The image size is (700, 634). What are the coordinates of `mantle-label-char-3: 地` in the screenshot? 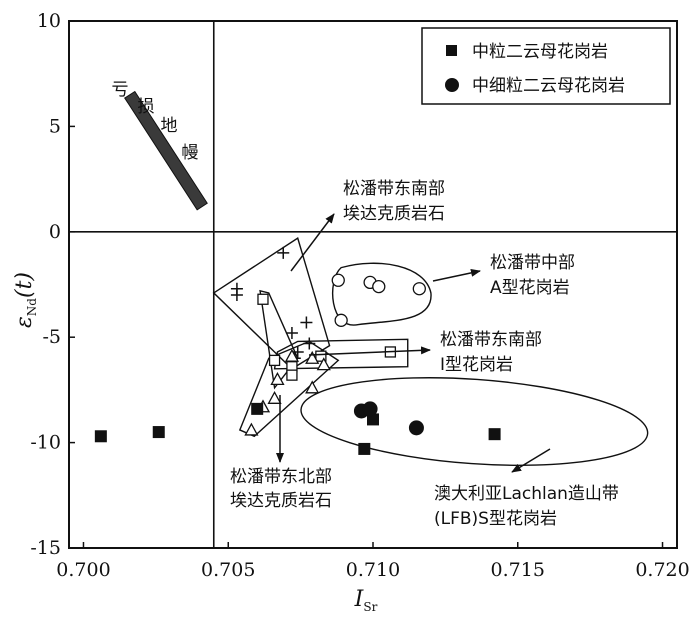 It's located at (169, 126).